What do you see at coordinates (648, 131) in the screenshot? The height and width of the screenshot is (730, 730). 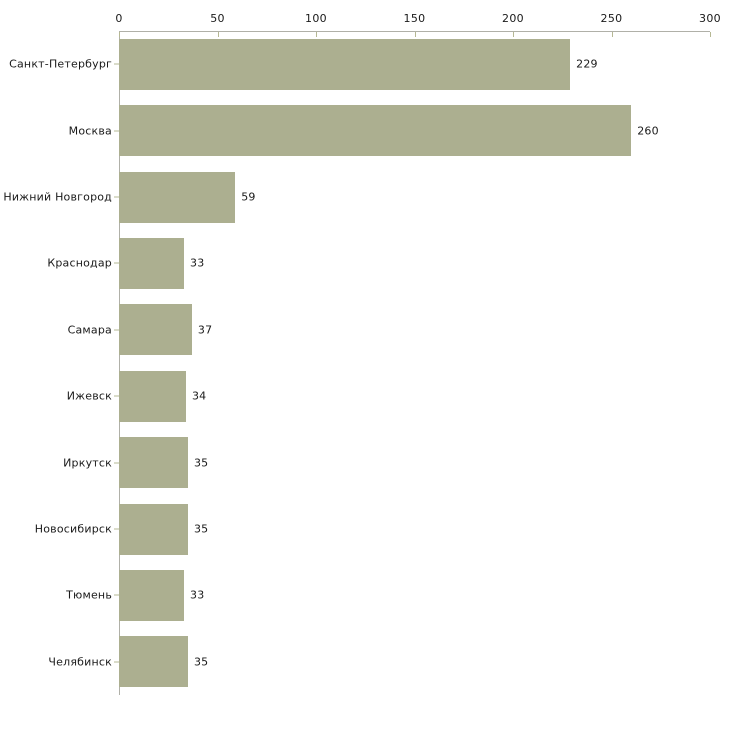 I see `bar-value-label: 260` at bounding box center [648, 131].